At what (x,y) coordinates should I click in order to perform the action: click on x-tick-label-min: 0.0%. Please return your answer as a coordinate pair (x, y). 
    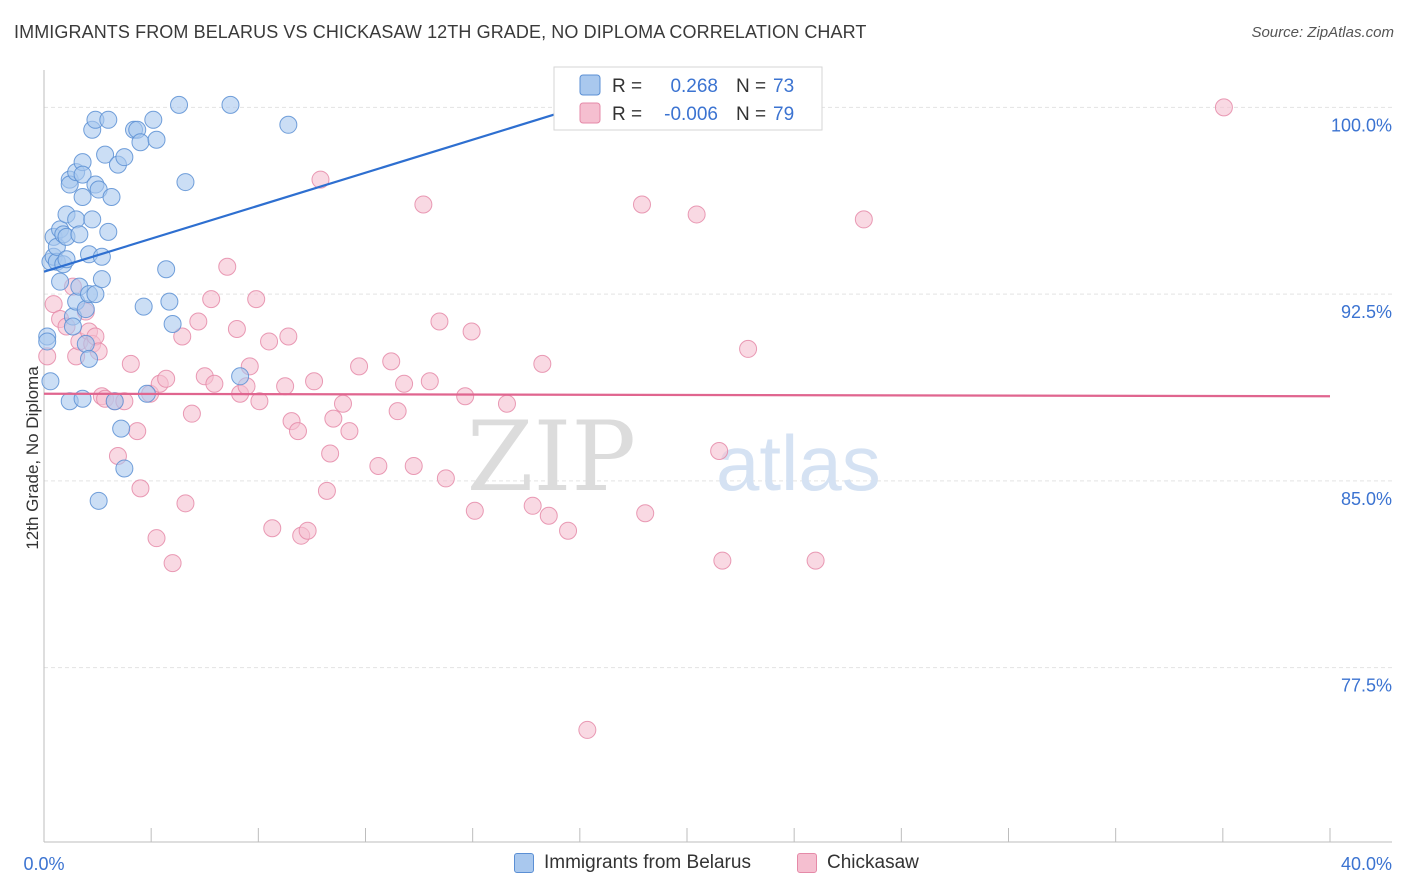
    Looking at the image, I should click on (43, 864).